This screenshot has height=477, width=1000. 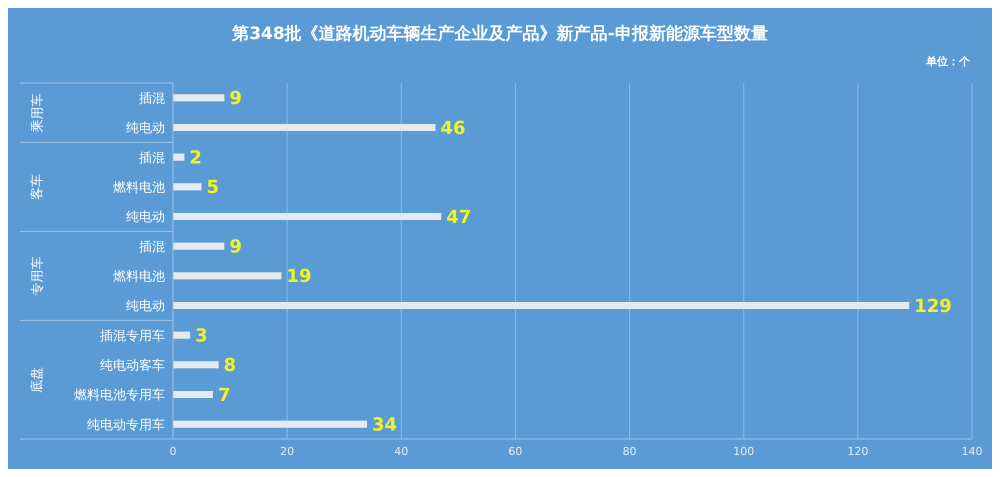 I want to click on data-label: 19, so click(x=299, y=277).